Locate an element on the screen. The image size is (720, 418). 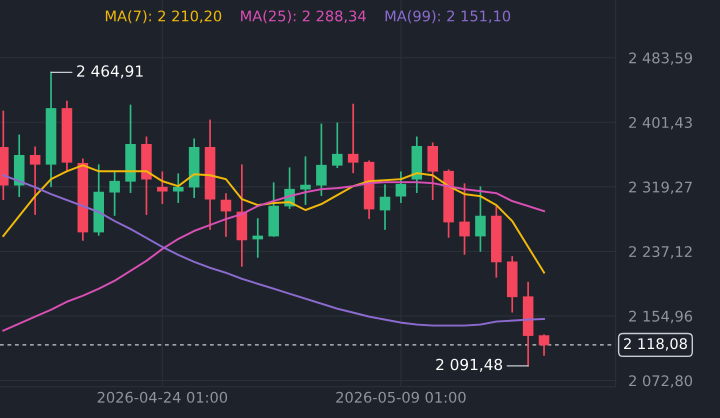
text: MA(25): 2 288,34 is located at coordinates (303, 17).